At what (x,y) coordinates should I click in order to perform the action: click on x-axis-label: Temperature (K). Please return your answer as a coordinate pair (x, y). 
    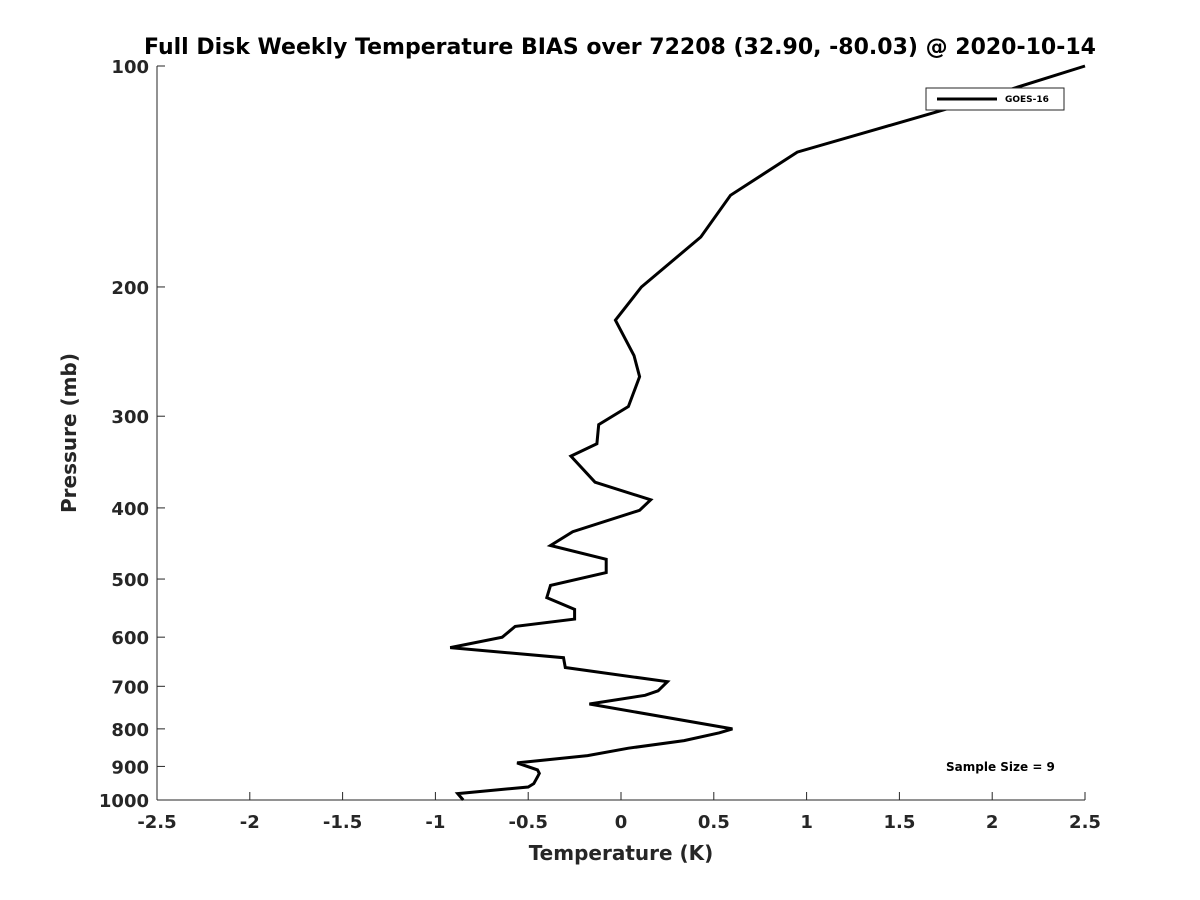
    Looking at the image, I should click on (621, 853).